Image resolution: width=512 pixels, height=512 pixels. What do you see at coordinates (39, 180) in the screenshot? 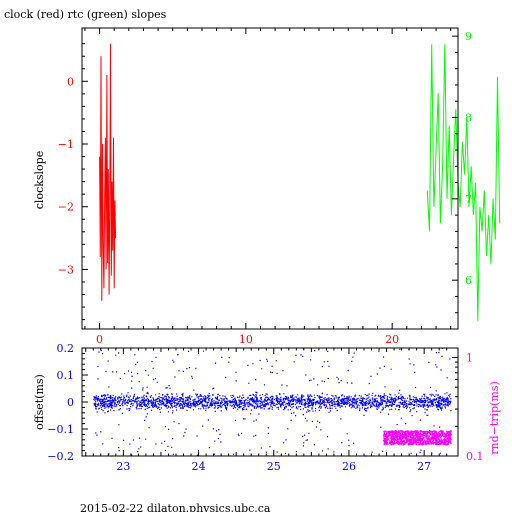
I see `top-y-axis-label: clockslope` at bounding box center [39, 180].